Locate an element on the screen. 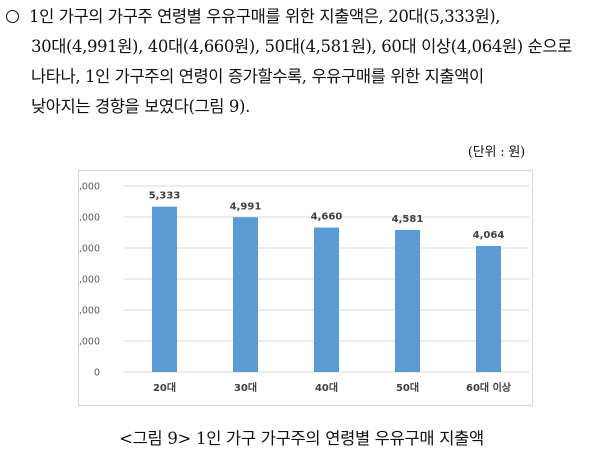 The width and height of the screenshot is (603, 458). y-tick-label: 1,000 is located at coordinates (89, 342).